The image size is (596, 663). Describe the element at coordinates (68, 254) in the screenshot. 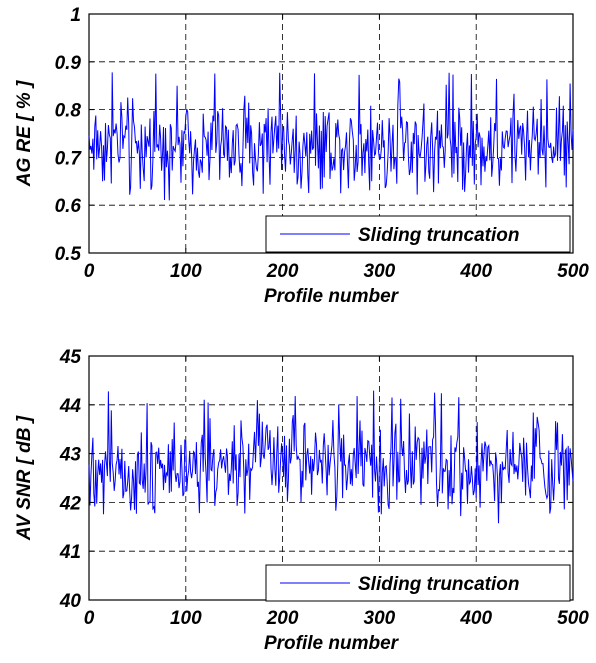

I see `y-tick-label: 0.5` at that location.